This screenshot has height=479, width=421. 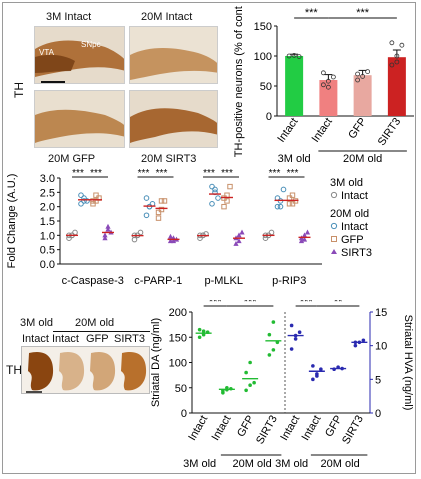 I want to click on hva-x-tick-label: SIRT3, so click(x=353, y=430).